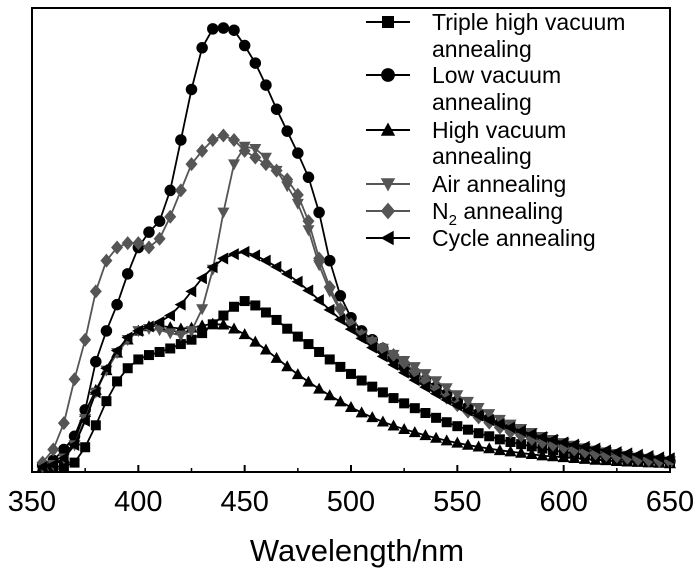  Describe the element at coordinates (351, 491) in the screenshot. I see `x-axis-ticks: 350 400 450 500 550 600 650` at that location.